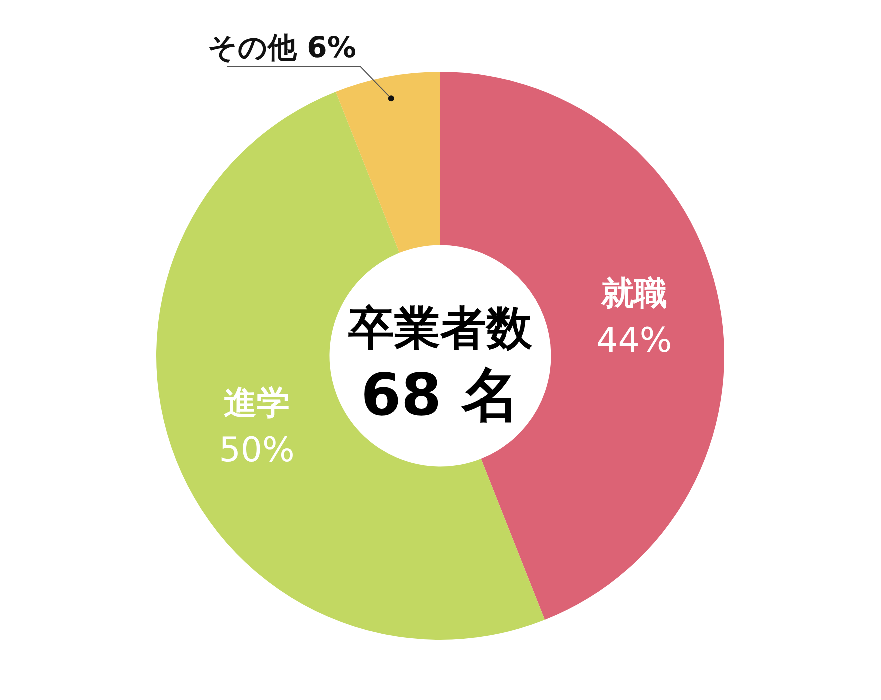 This screenshot has height=700, width=881. What do you see at coordinates (634, 293) in the screenshot?
I see `slice-label: 就職` at bounding box center [634, 293].